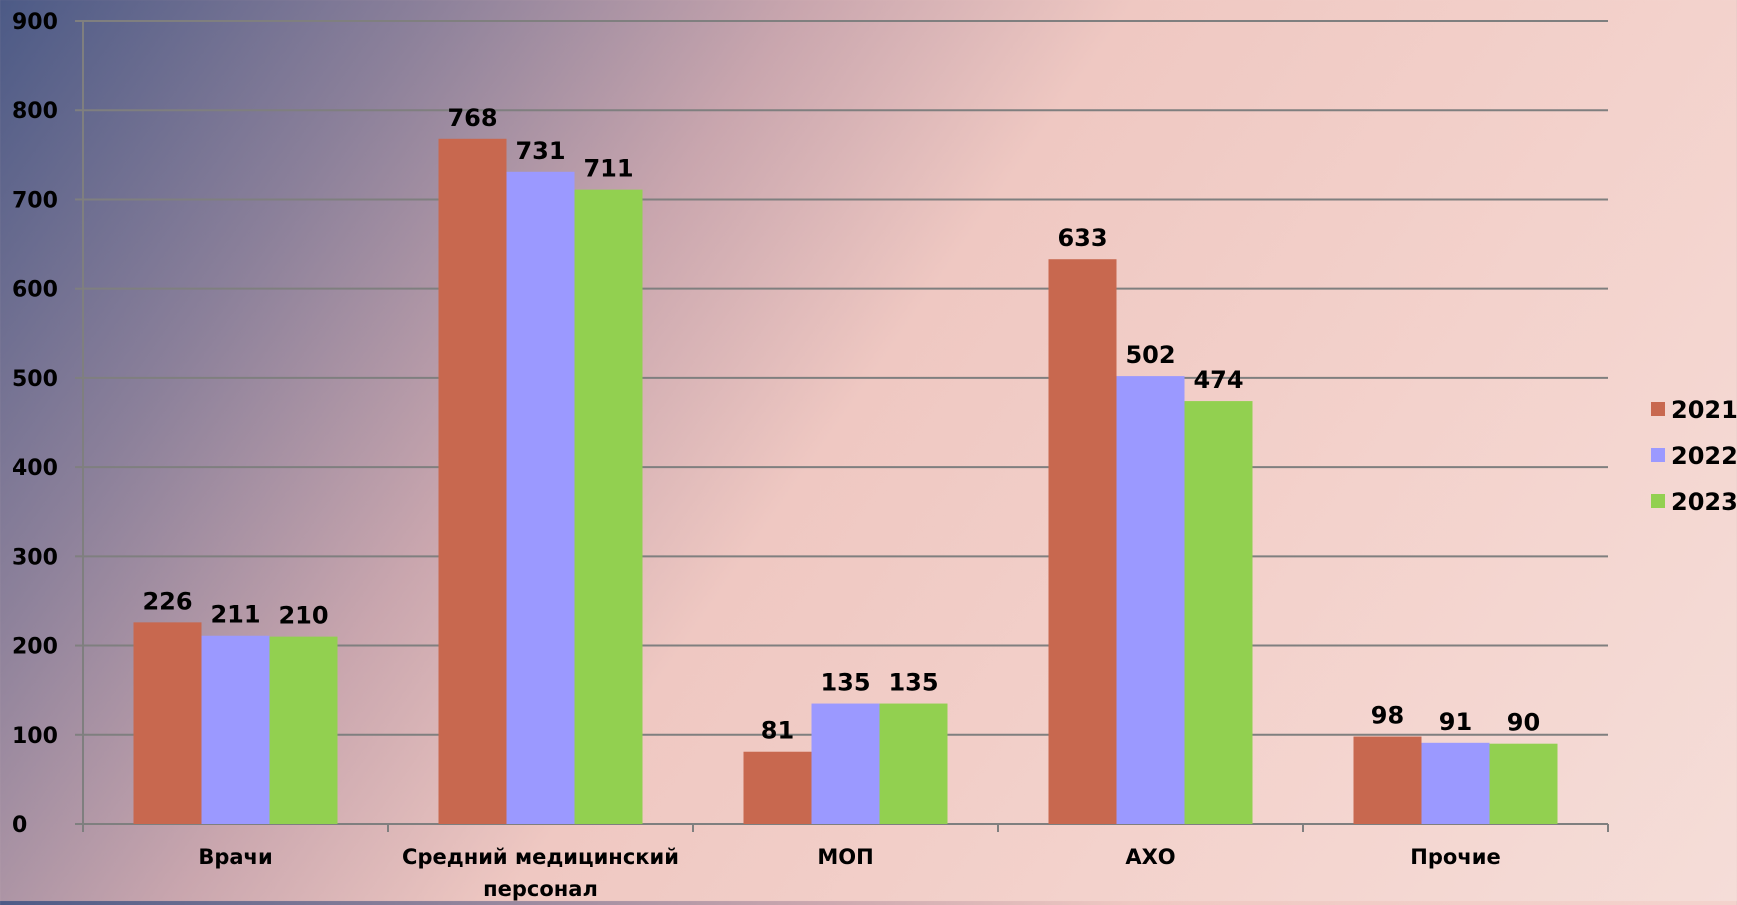 The width and height of the screenshot is (1737, 905). Describe the element at coordinates (1150, 355) in the screenshot. I see `data-label: 502` at that location.